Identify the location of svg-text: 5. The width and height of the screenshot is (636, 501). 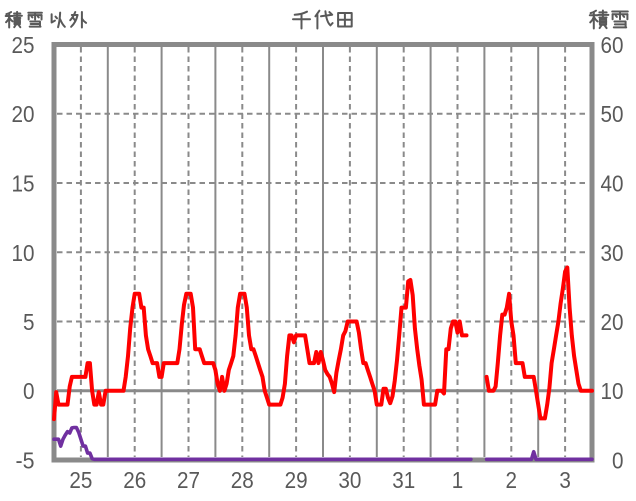
(29, 322).